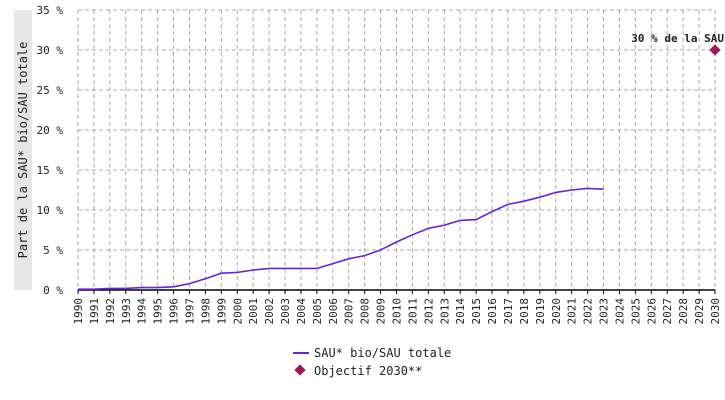  I want to click on x-tick-label: 2002, so click(269, 311).